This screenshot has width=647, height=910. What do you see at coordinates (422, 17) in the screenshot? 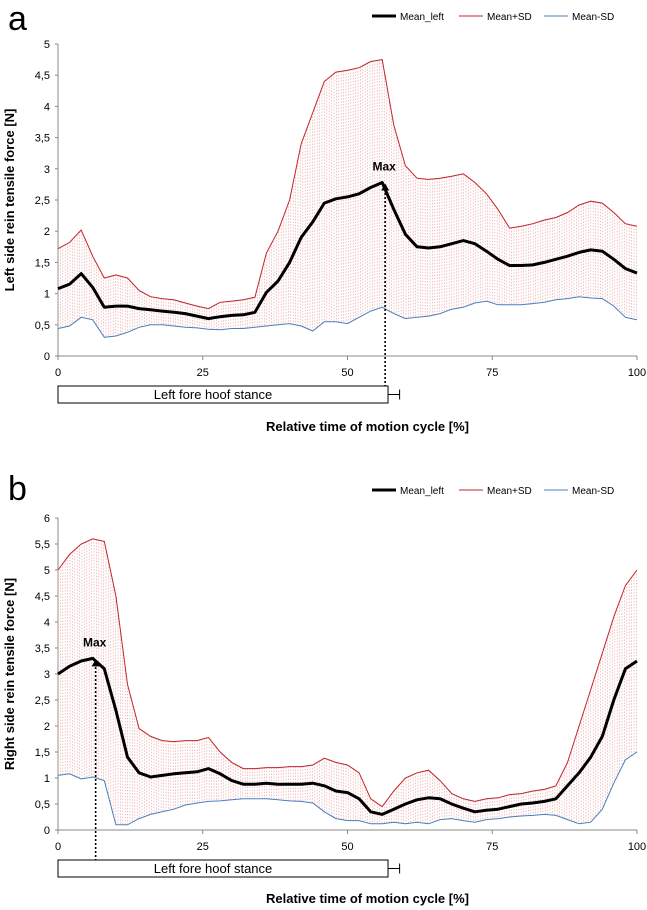
I see `legend-label-a-0: Mean_left` at bounding box center [422, 17].